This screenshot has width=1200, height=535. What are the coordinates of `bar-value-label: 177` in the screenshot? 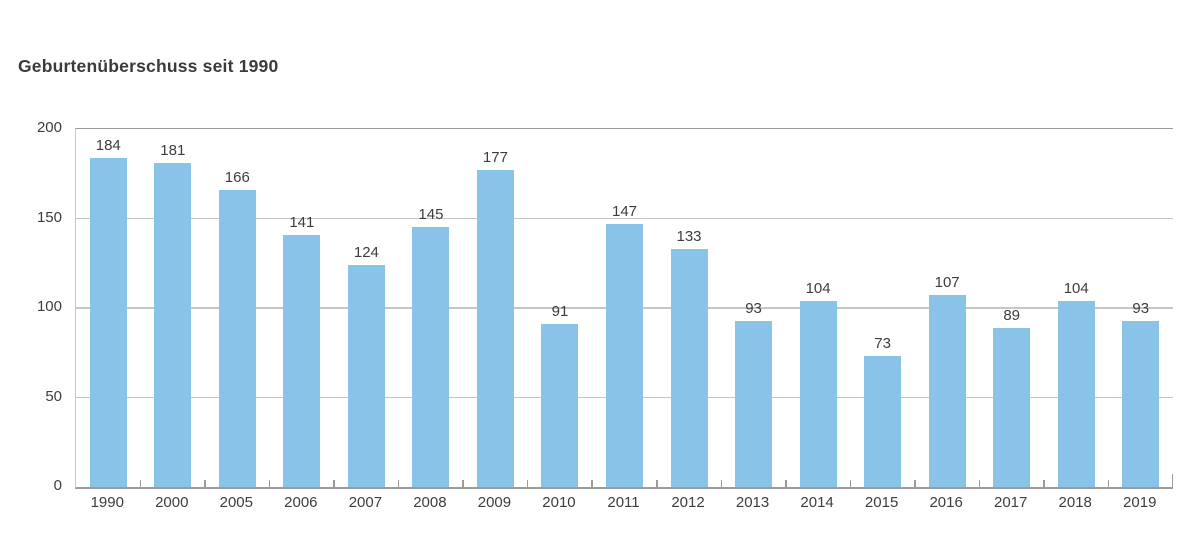 It's located at (495, 158).